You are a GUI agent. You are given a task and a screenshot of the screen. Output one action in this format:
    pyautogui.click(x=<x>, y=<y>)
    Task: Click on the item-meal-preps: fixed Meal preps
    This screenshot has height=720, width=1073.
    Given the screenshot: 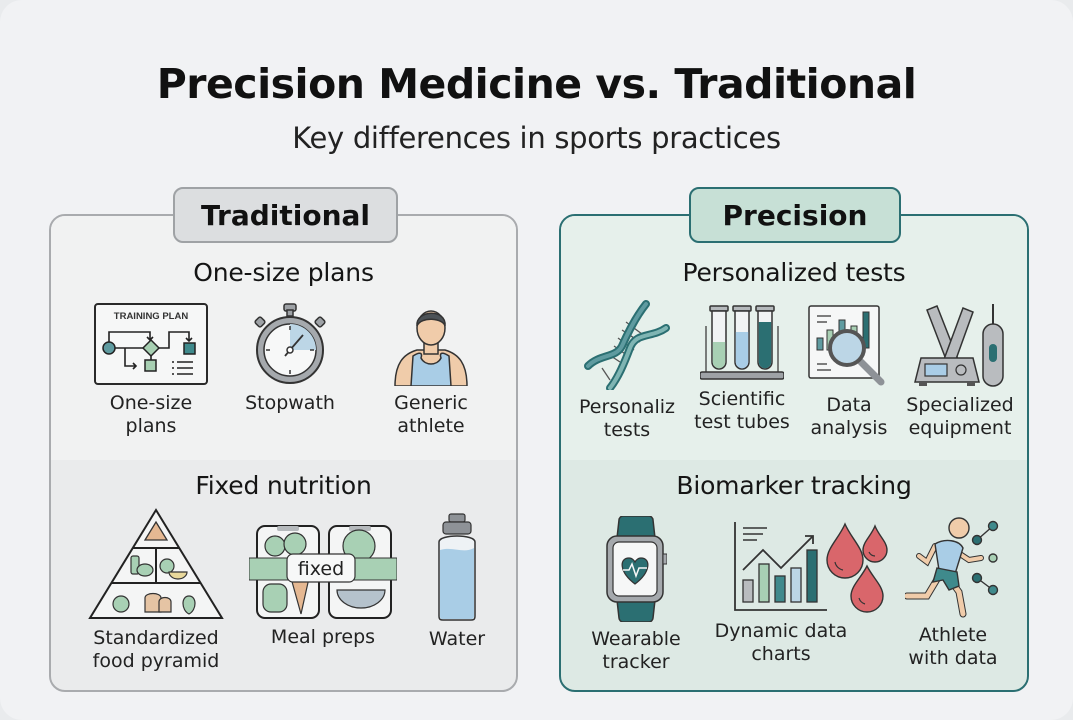 What is the action you would take?
    pyautogui.click(x=323, y=586)
    